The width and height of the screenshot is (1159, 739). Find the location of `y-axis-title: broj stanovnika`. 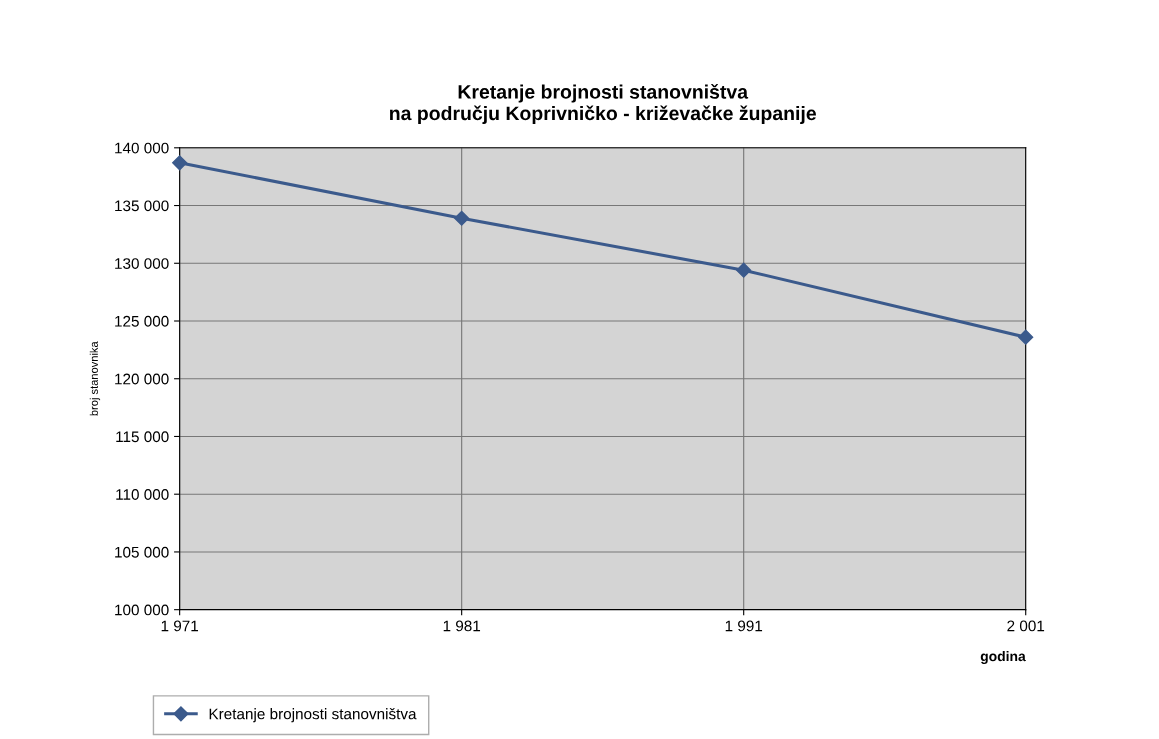

y-axis-title: broj stanovnika is located at coordinates (95, 378).